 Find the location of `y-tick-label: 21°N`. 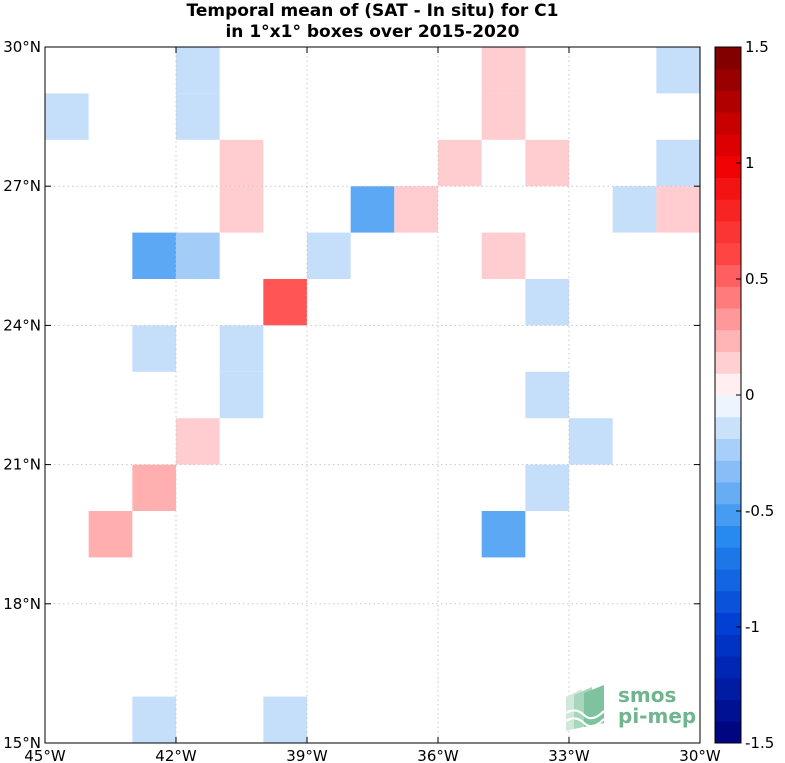

y-tick-label: 21°N is located at coordinates (22, 465).